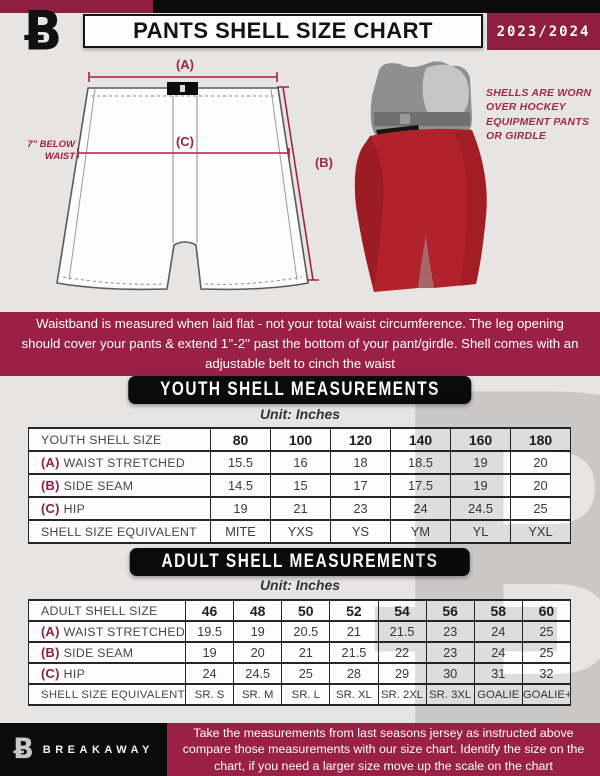  I want to click on shorts-outline, so click(182, 189).